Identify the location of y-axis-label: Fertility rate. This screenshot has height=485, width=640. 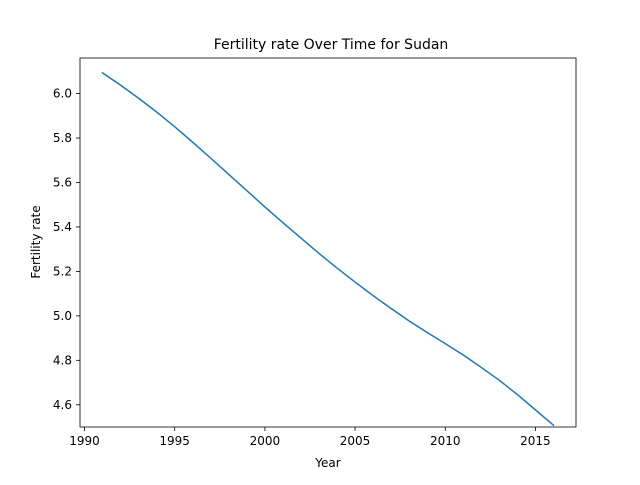
(36, 241).